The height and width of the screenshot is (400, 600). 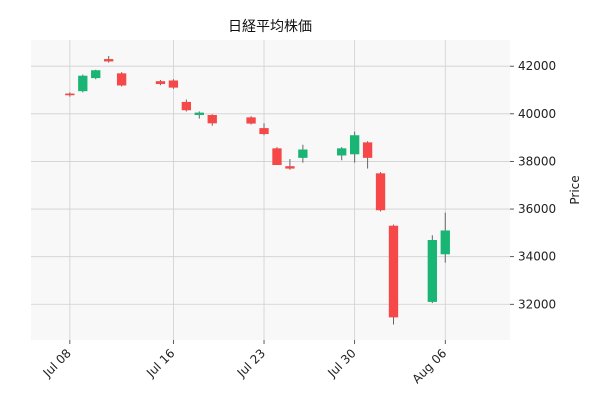 I want to click on x-tick-label: Jul 08, so click(x=57, y=363).